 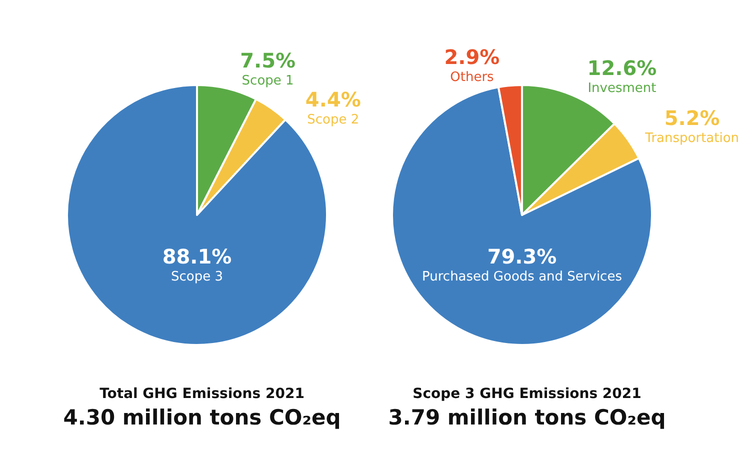 What do you see at coordinates (622, 88) in the screenshot?
I see `slice-label: Invesment` at bounding box center [622, 88].